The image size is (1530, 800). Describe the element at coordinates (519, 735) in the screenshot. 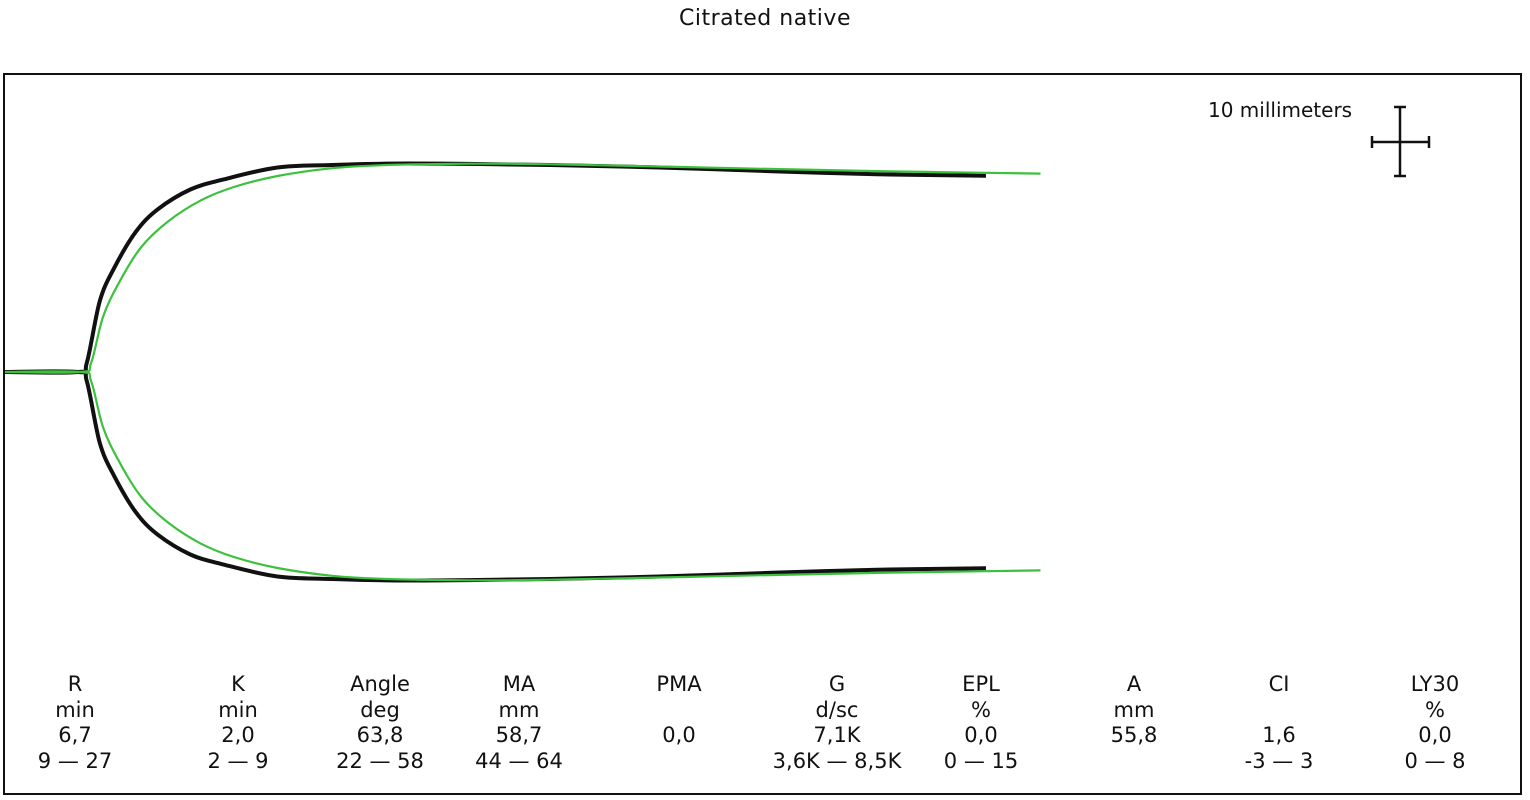

I see `parameter-value: 58,7` at that location.